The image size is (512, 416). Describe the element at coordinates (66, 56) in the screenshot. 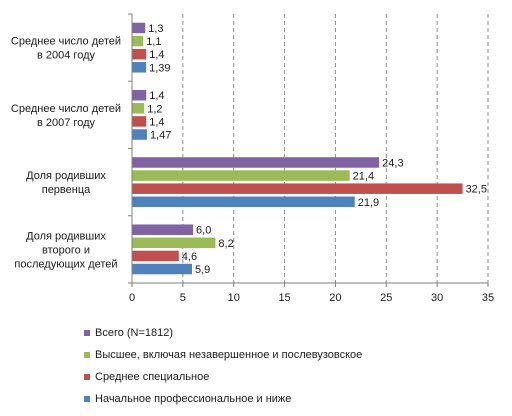

I see `category-label: в 2004 году` at that location.